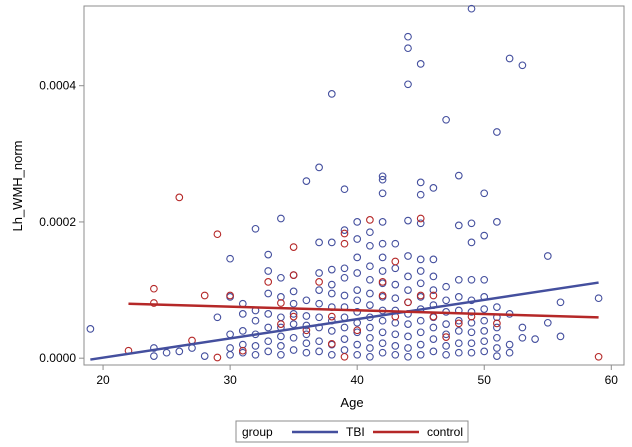 This screenshot has width=632, height=447. Describe the element at coordinates (230, 380) in the screenshot. I see `x-tick-label: 30` at that location.